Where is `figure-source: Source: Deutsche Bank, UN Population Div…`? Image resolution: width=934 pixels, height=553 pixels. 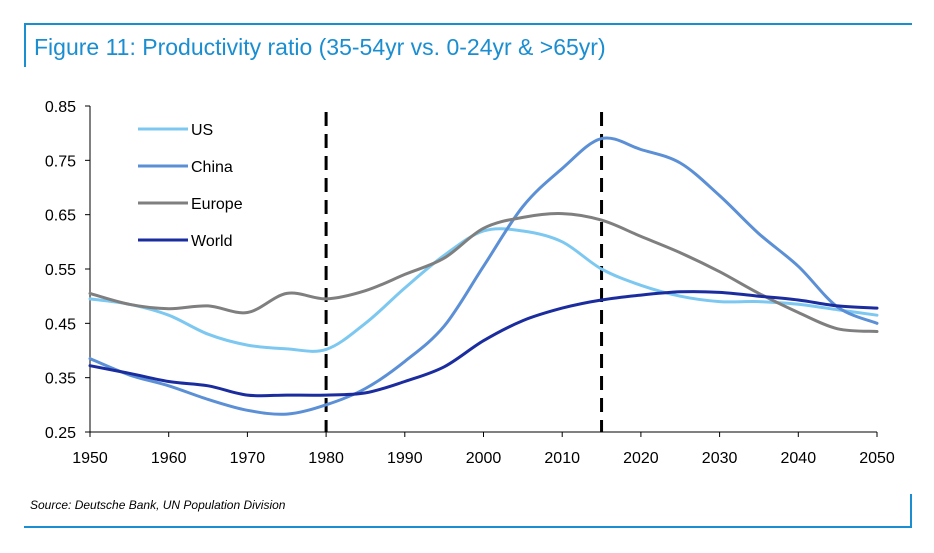 figure-source: Source: Deutsche Bank, UN Population Div… is located at coordinates (158, 505).